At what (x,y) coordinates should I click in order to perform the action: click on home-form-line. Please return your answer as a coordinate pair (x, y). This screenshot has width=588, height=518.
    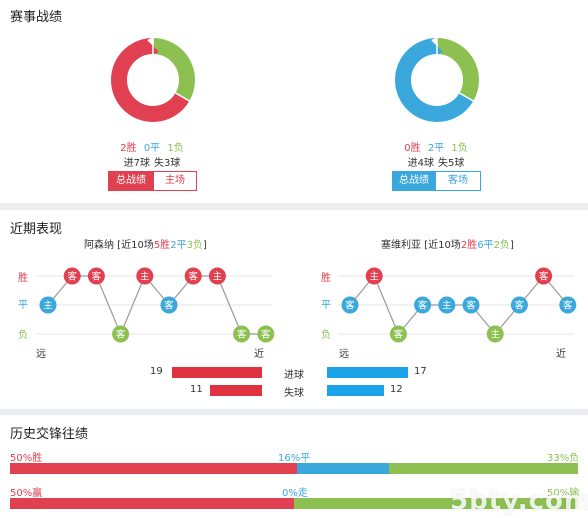
    Looking at the image, I should click on (156, 305).